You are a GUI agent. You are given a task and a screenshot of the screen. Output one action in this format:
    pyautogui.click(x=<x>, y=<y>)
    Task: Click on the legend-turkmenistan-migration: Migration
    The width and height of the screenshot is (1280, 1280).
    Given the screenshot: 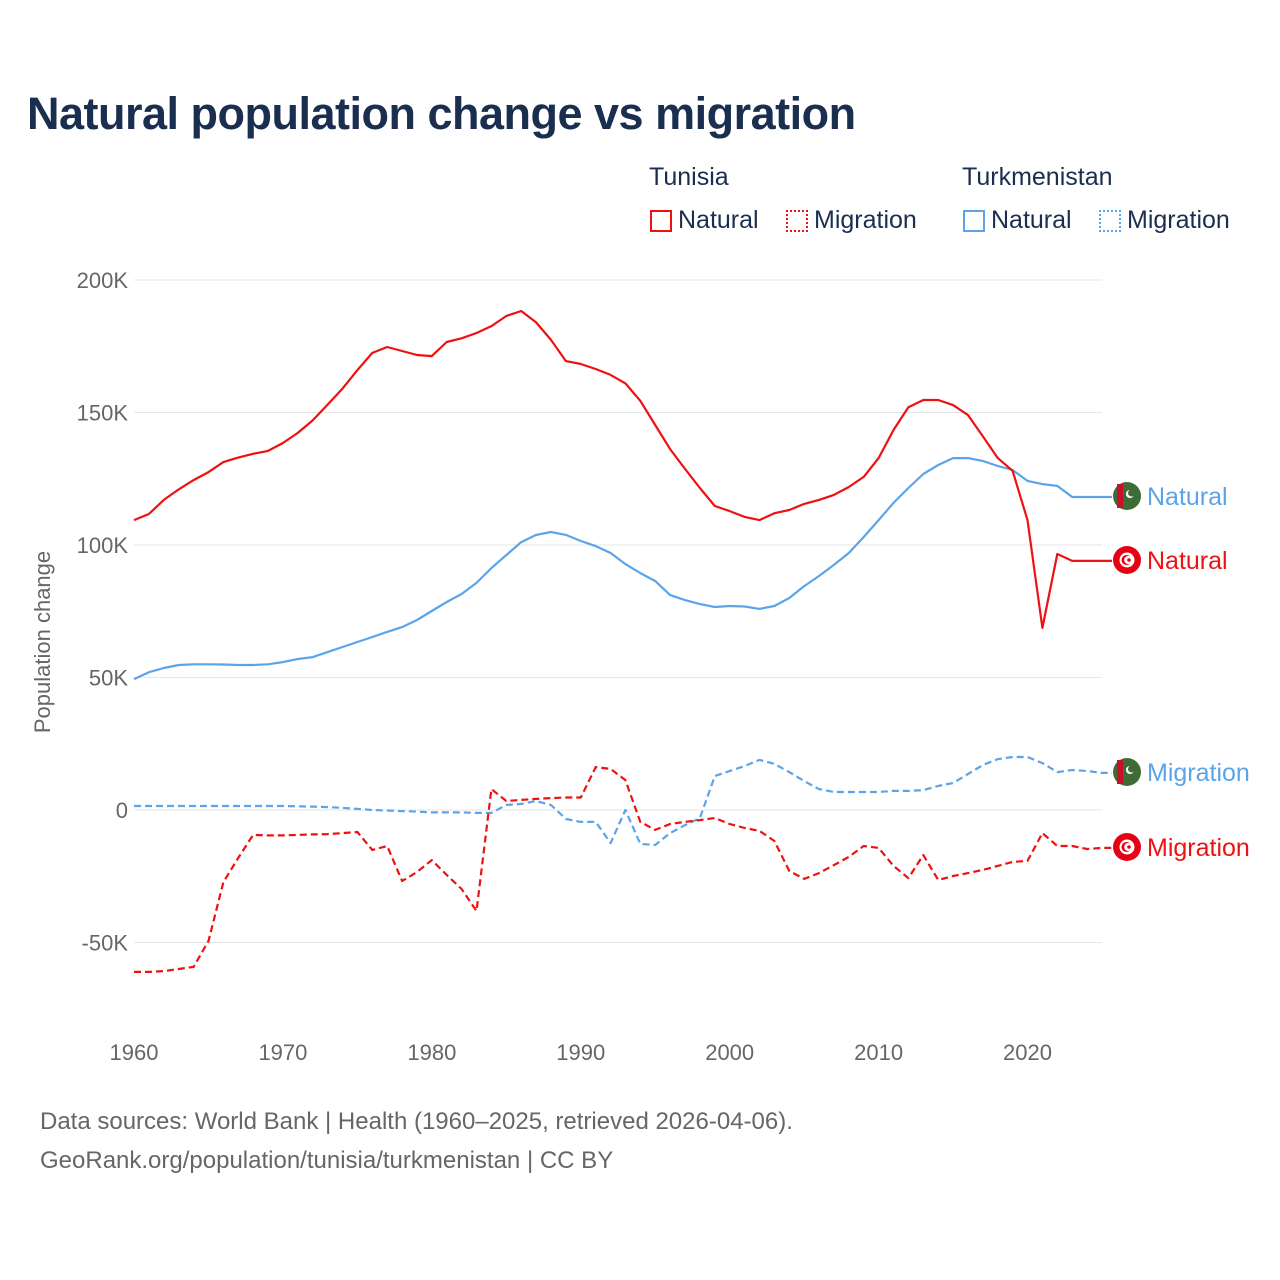 What is the action you would take?
    pyautogui.click(x=1164, y=220)
    